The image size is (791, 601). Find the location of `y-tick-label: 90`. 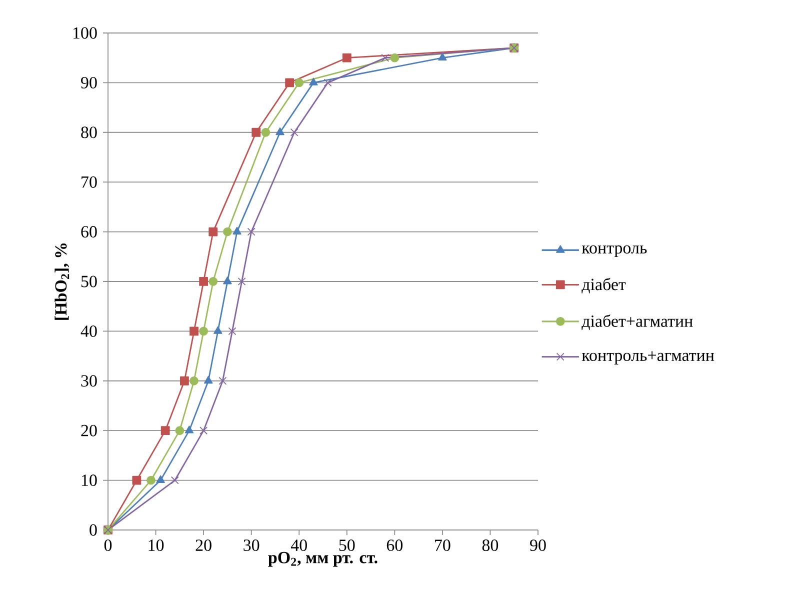

y-tick-label: 90 is located at coordinates (89, 82).